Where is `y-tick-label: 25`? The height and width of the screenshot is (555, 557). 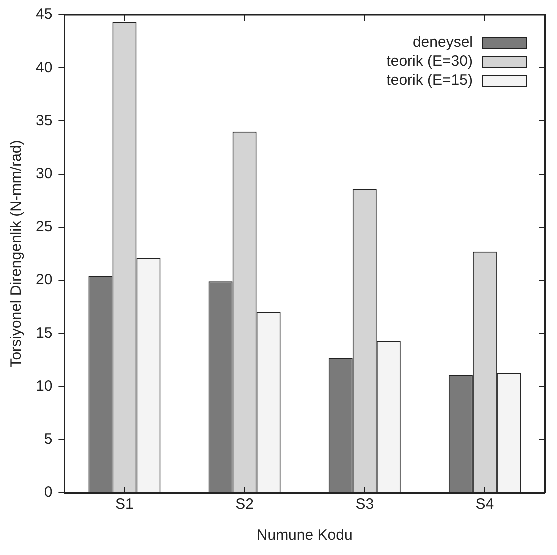 y-tick-label: 25 is located at coordinates (44, 227).